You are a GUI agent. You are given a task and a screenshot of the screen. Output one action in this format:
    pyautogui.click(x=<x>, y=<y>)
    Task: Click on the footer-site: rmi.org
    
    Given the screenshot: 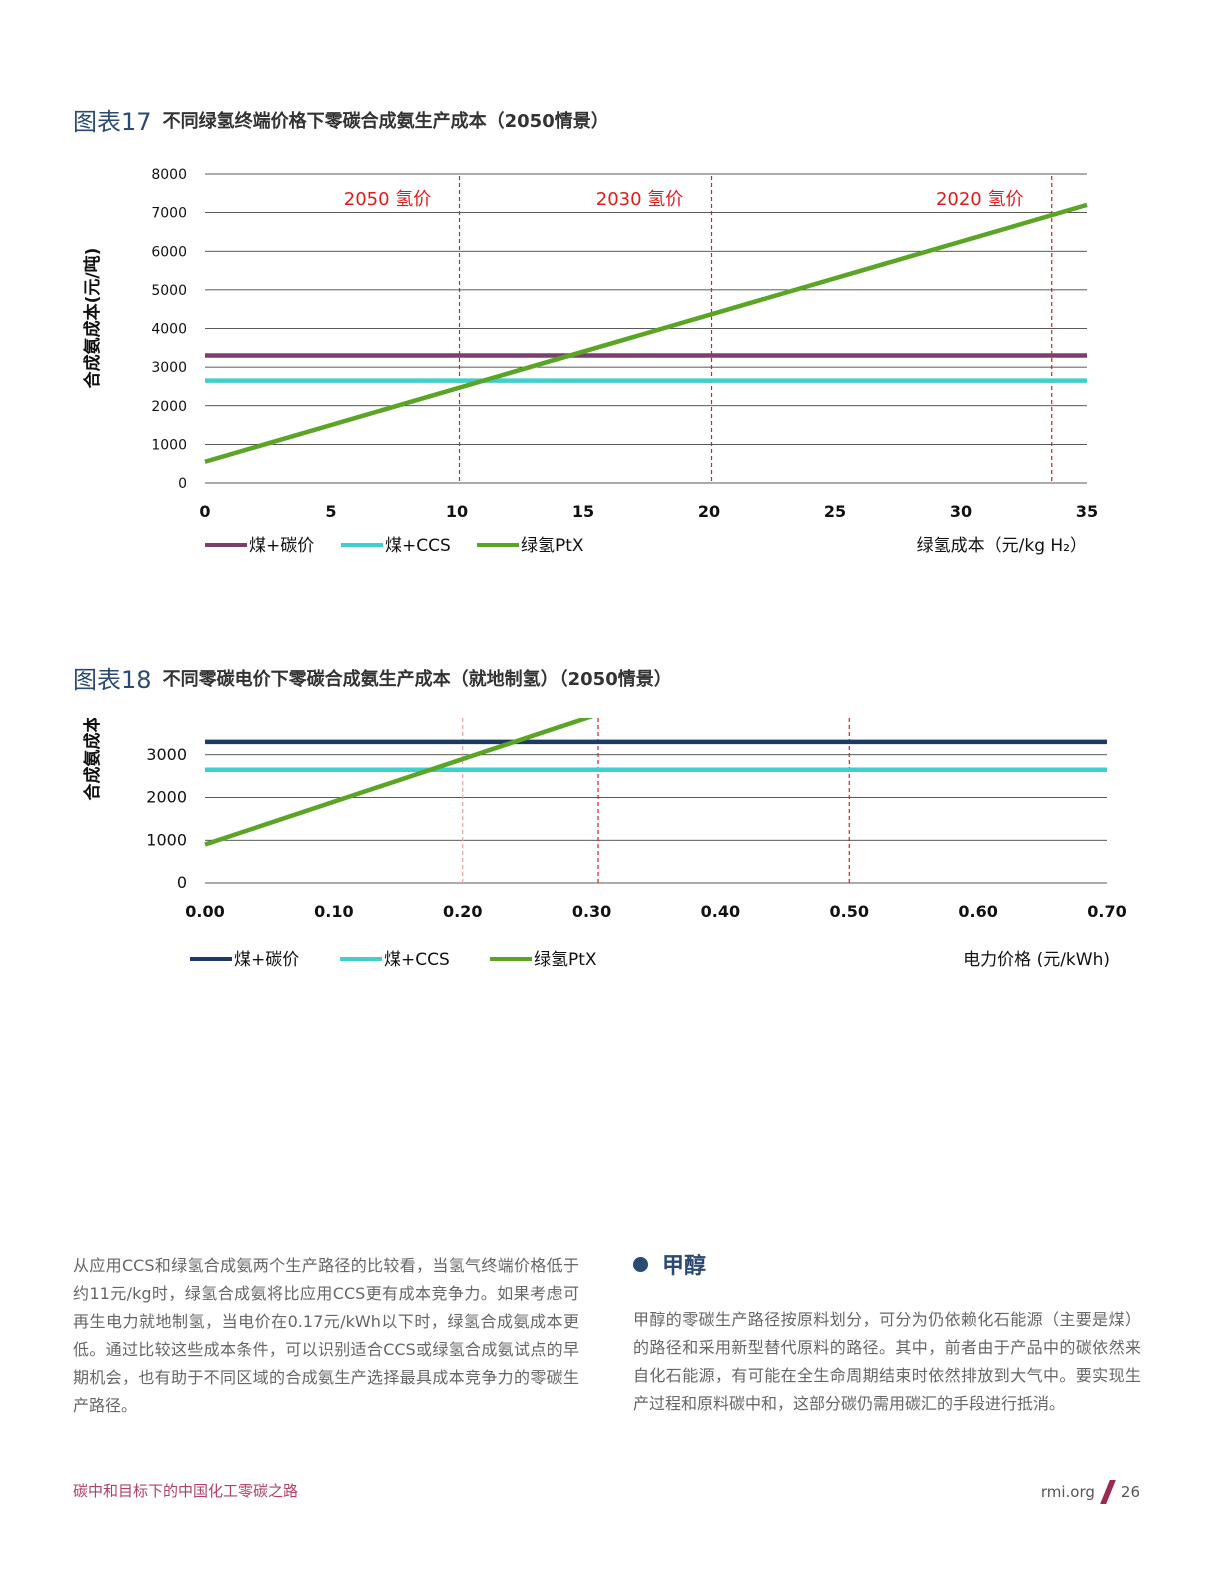 What is the action you would take?
    pyautogui.click(x=1067, y=1492)
    